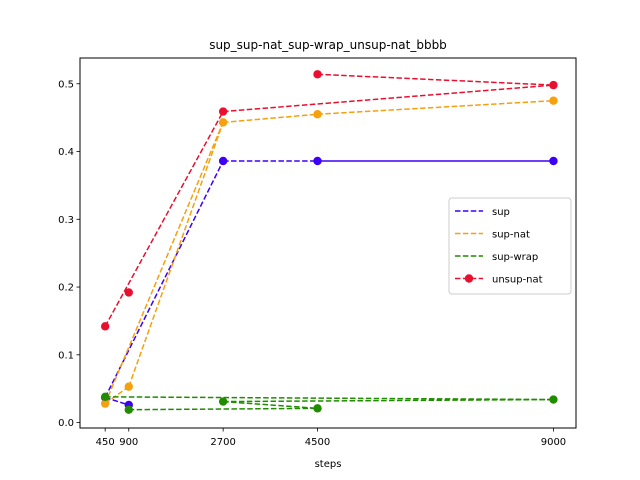 The image size is (640, 480). What do you see at coordinates (517, 280) in the screenshot?
I see `legend-label: unsup-nat` at bounding box center [517, 280].